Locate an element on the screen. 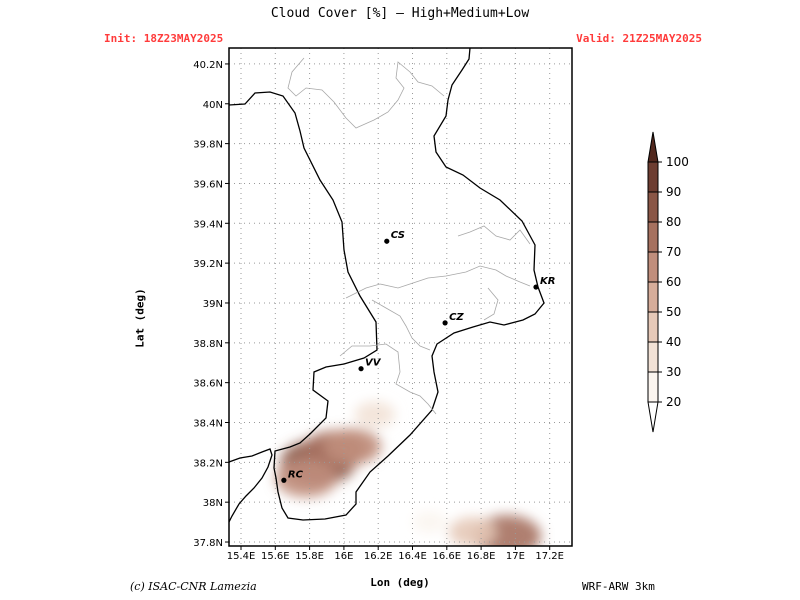 The width and height of the screenshot is (800, 600). x-tick-label: 17E is located at coordinates (515, 556).